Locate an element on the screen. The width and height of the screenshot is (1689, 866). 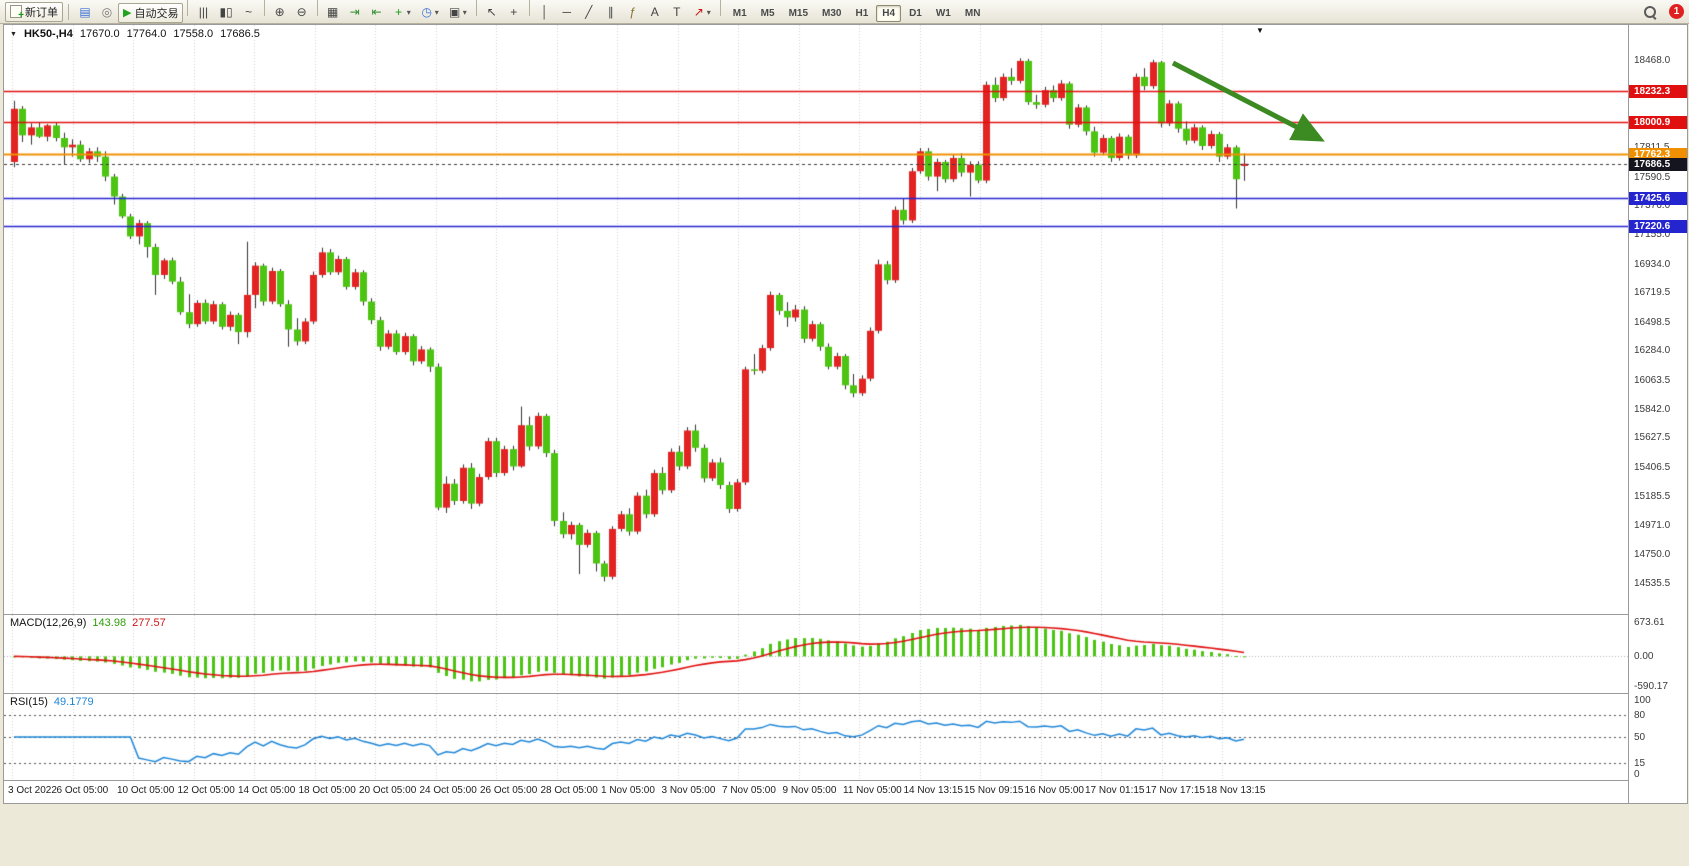
time-axis-label: 3 Nov 05:00 is located at coordinates (688, 790).